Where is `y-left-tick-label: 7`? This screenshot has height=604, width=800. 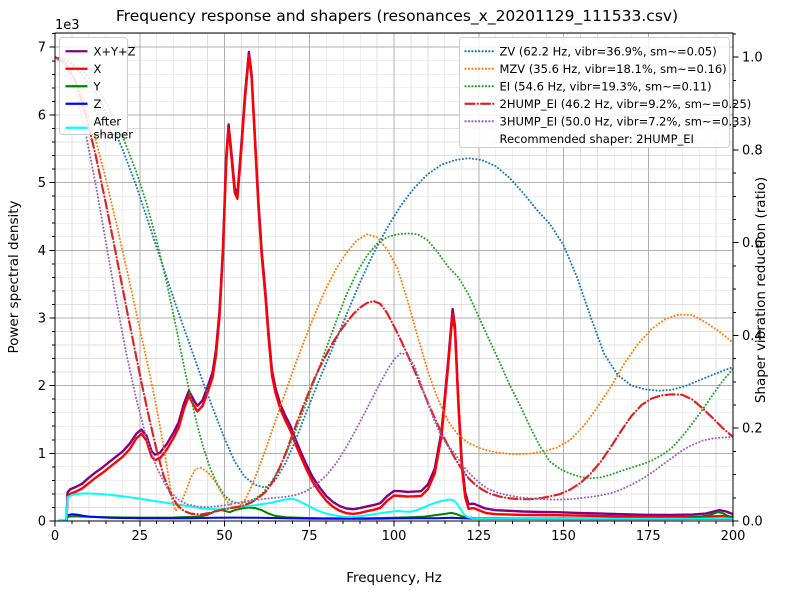 y-left-tick-label: 7 is located at coordinates (42, 48).